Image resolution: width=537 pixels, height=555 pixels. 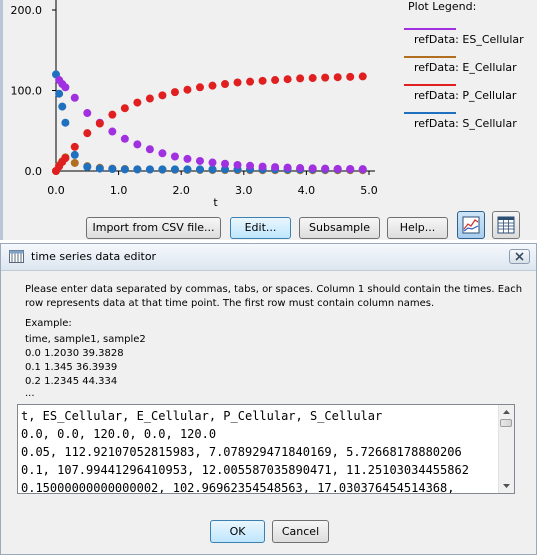 I want to click on legend-entry: refData: ES_Cellular, so click(x=469, y=43).